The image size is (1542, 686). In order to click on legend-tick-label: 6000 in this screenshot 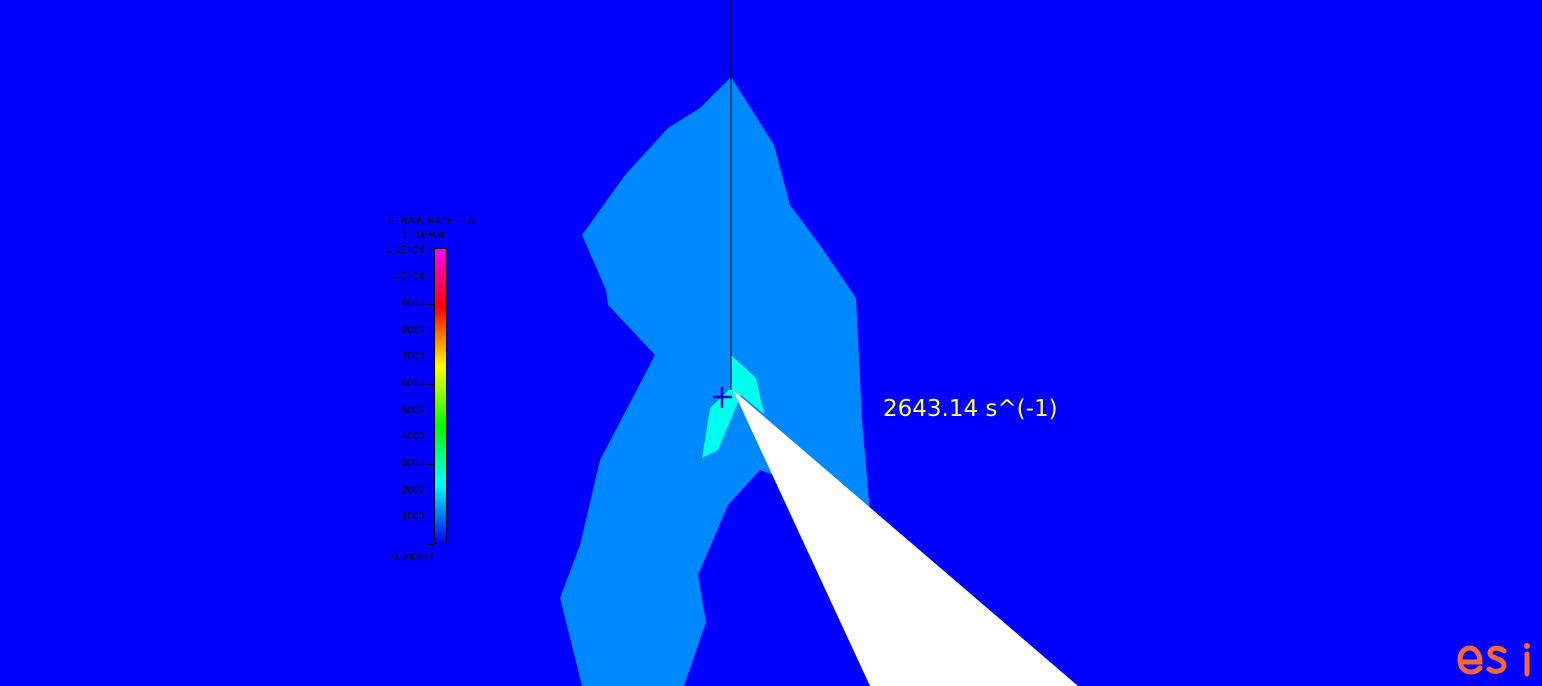, I will do `click(412, 383)`.